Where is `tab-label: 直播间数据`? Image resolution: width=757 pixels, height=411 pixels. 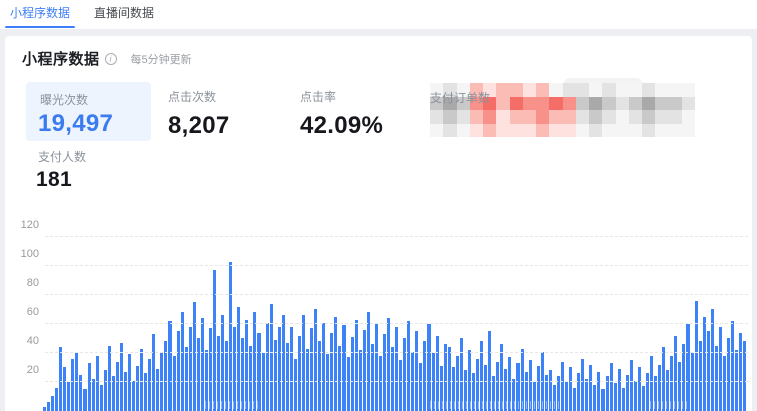
tab-label: 直播间数据 is located at coordinates (124, 13).